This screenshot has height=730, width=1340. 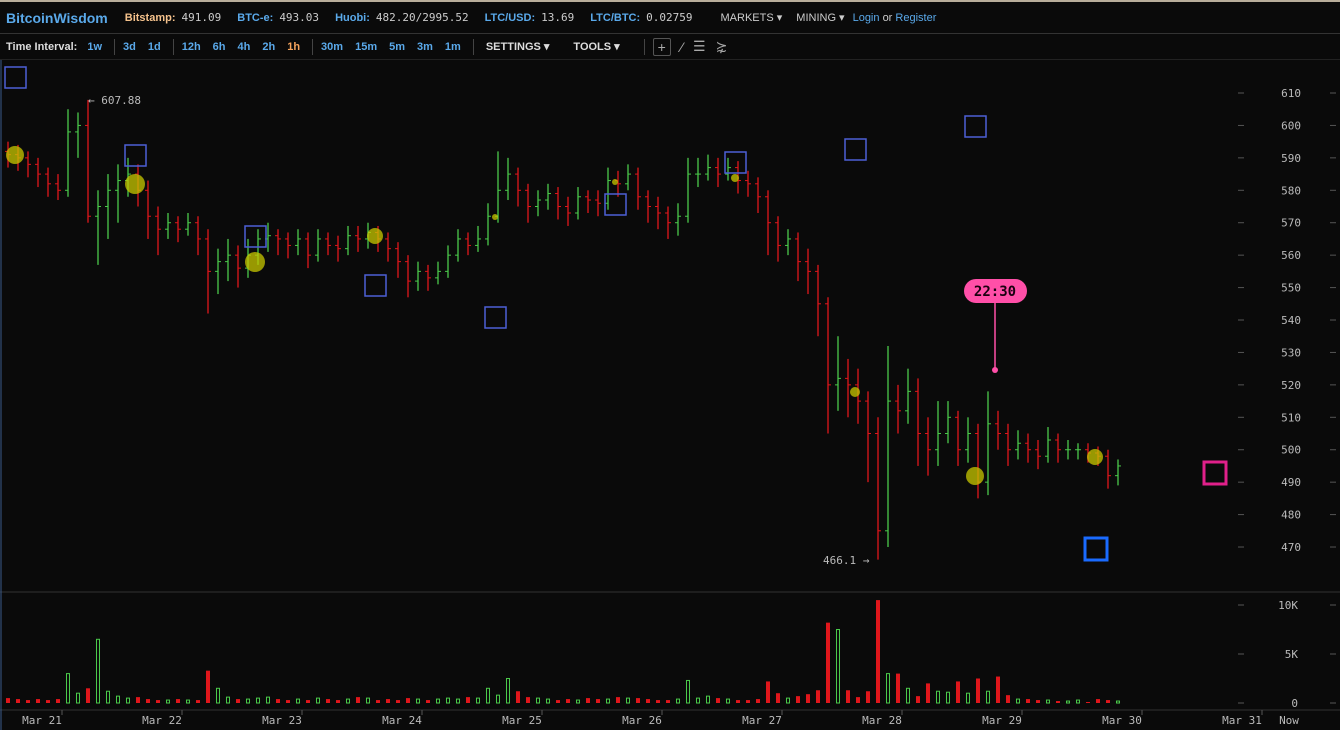 I want to click on interval-3d: 3d, so click(x=129, y=46).